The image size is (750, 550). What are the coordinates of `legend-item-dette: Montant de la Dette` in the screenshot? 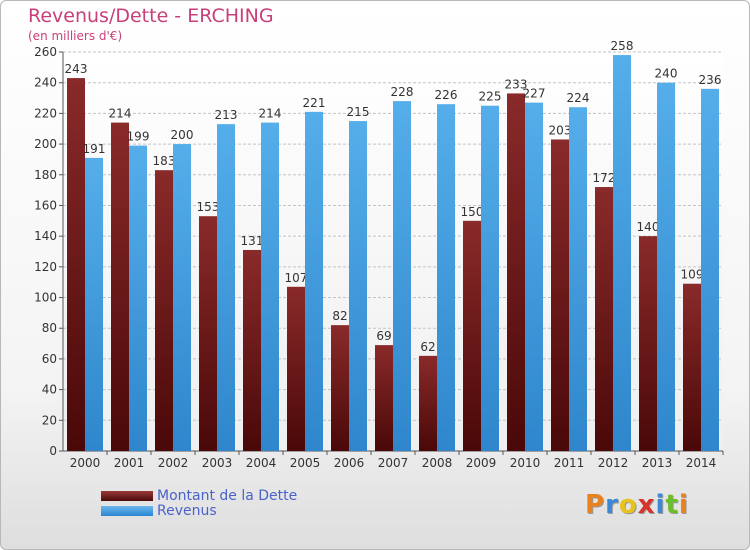 It's located at (199, 495).